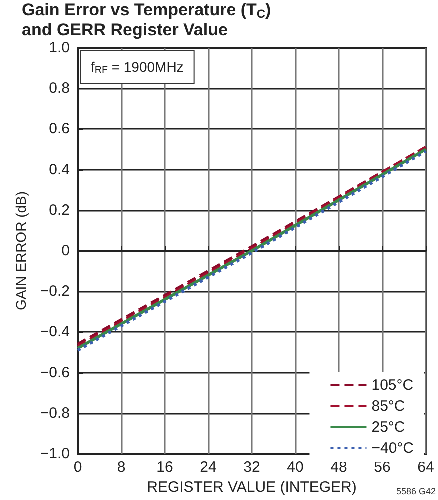 Image resolution: width=438 pixels, height=500 pixels. What do you see at coordinates (55, 373) in the screenshot?
I see `y-tick-label: −0.6` at bounding box center [55, 373].